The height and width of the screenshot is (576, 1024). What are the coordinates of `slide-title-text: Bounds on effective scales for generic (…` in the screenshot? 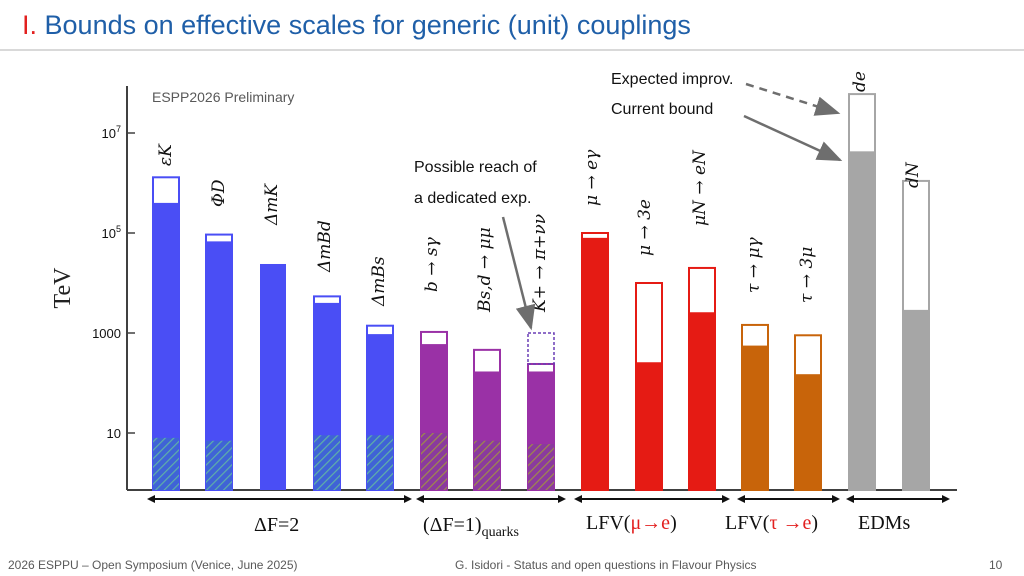 It's located at (367, 25).